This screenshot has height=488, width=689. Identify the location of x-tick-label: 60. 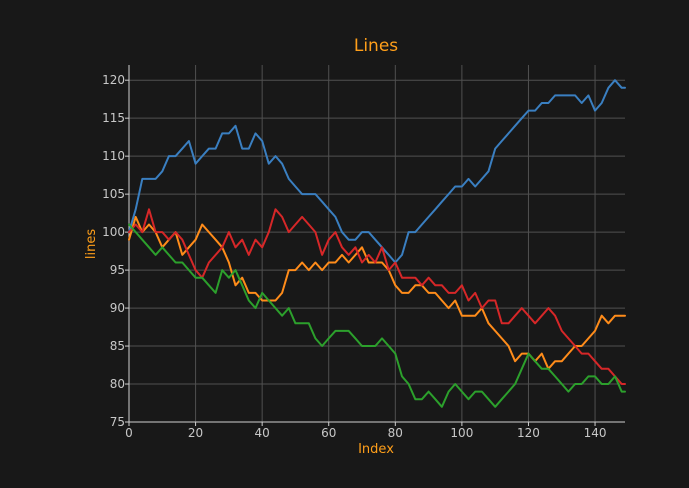
(328, 433).